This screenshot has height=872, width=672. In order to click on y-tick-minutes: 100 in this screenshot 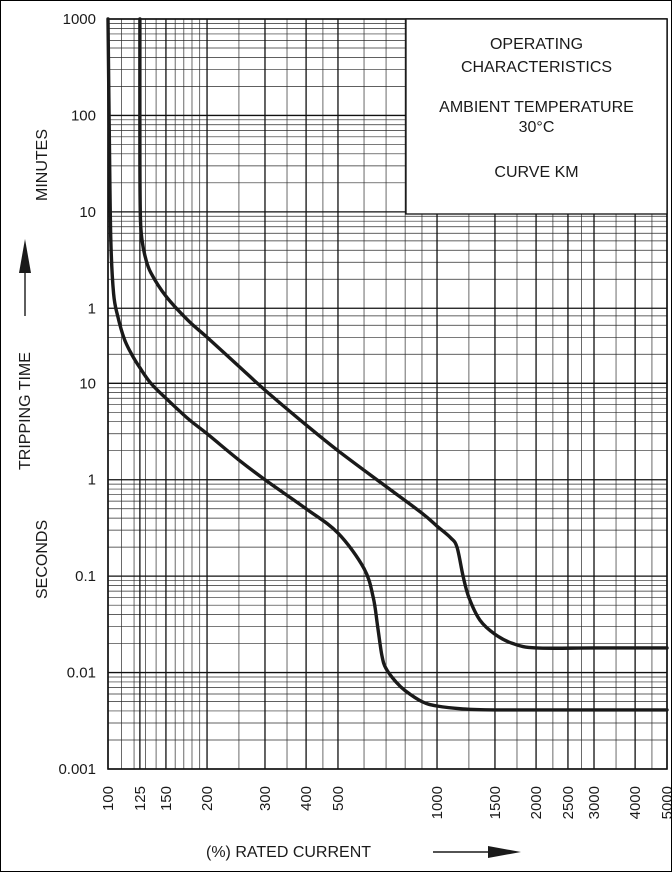, I will do `click(83, 115)`.